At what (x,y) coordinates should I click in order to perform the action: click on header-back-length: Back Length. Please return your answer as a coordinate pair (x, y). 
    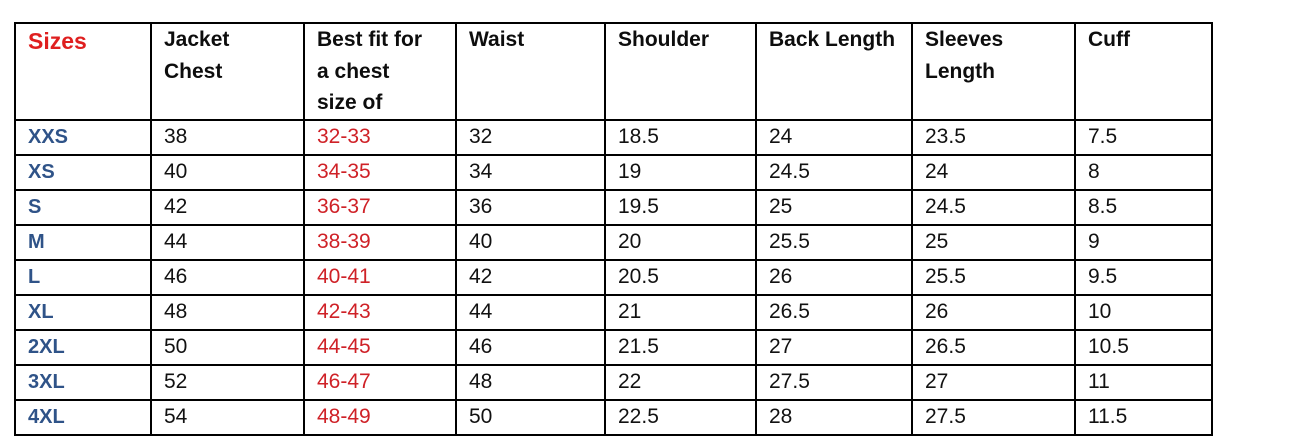
    Looking at the image, I should click on (834, 71).